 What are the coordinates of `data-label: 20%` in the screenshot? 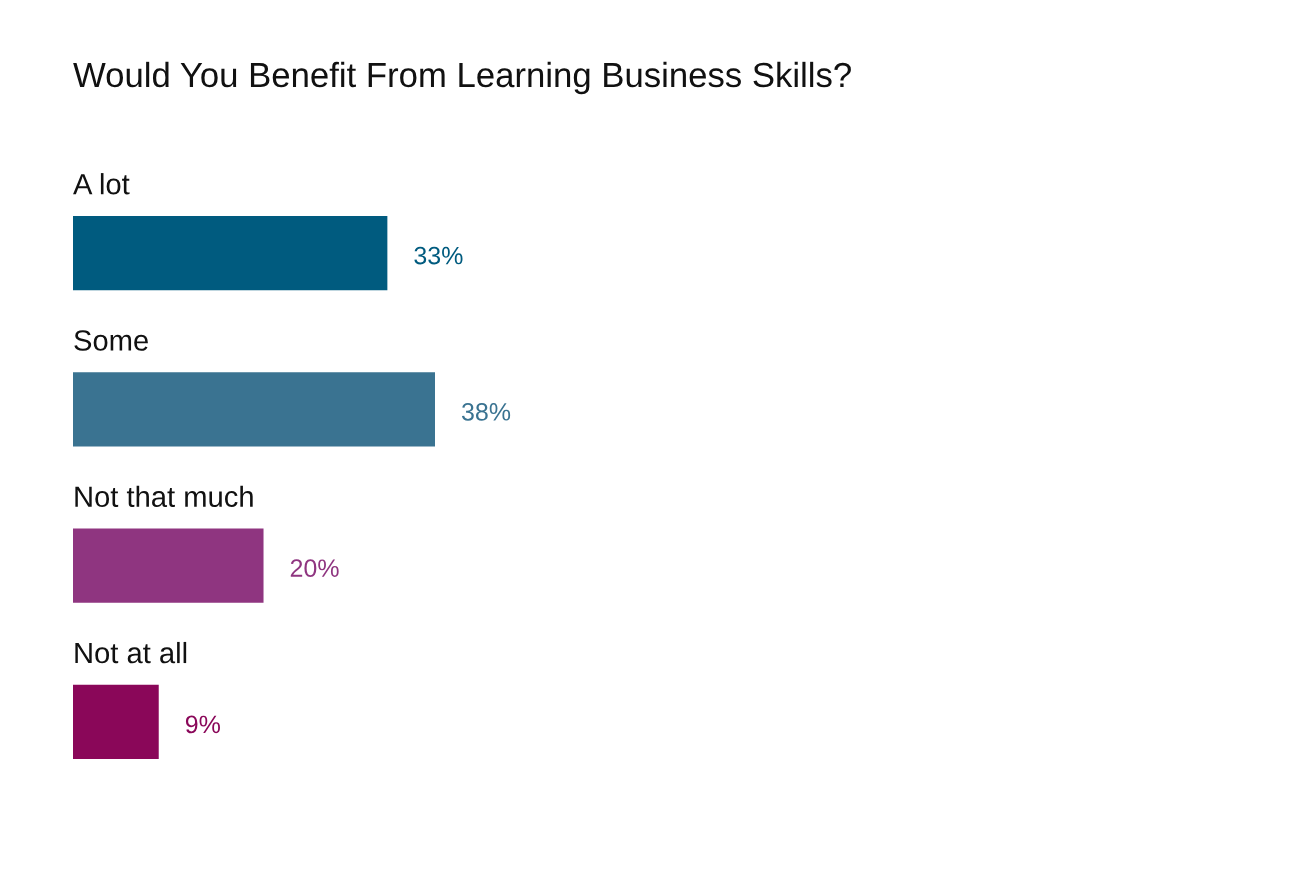 It's located at (314, 568).